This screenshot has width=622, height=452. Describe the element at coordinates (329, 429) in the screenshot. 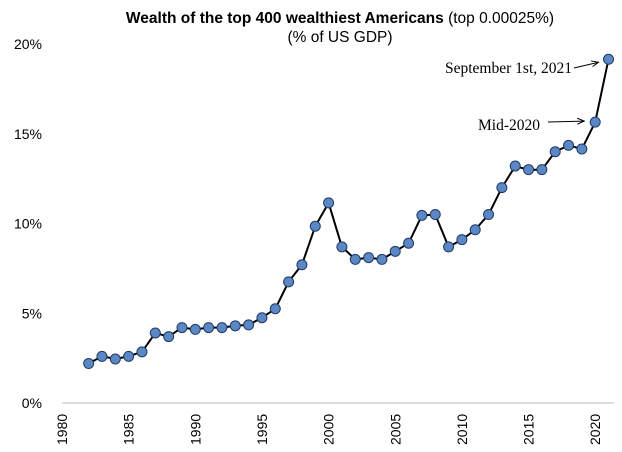

I see `x-tick-label: 2000` at that location.